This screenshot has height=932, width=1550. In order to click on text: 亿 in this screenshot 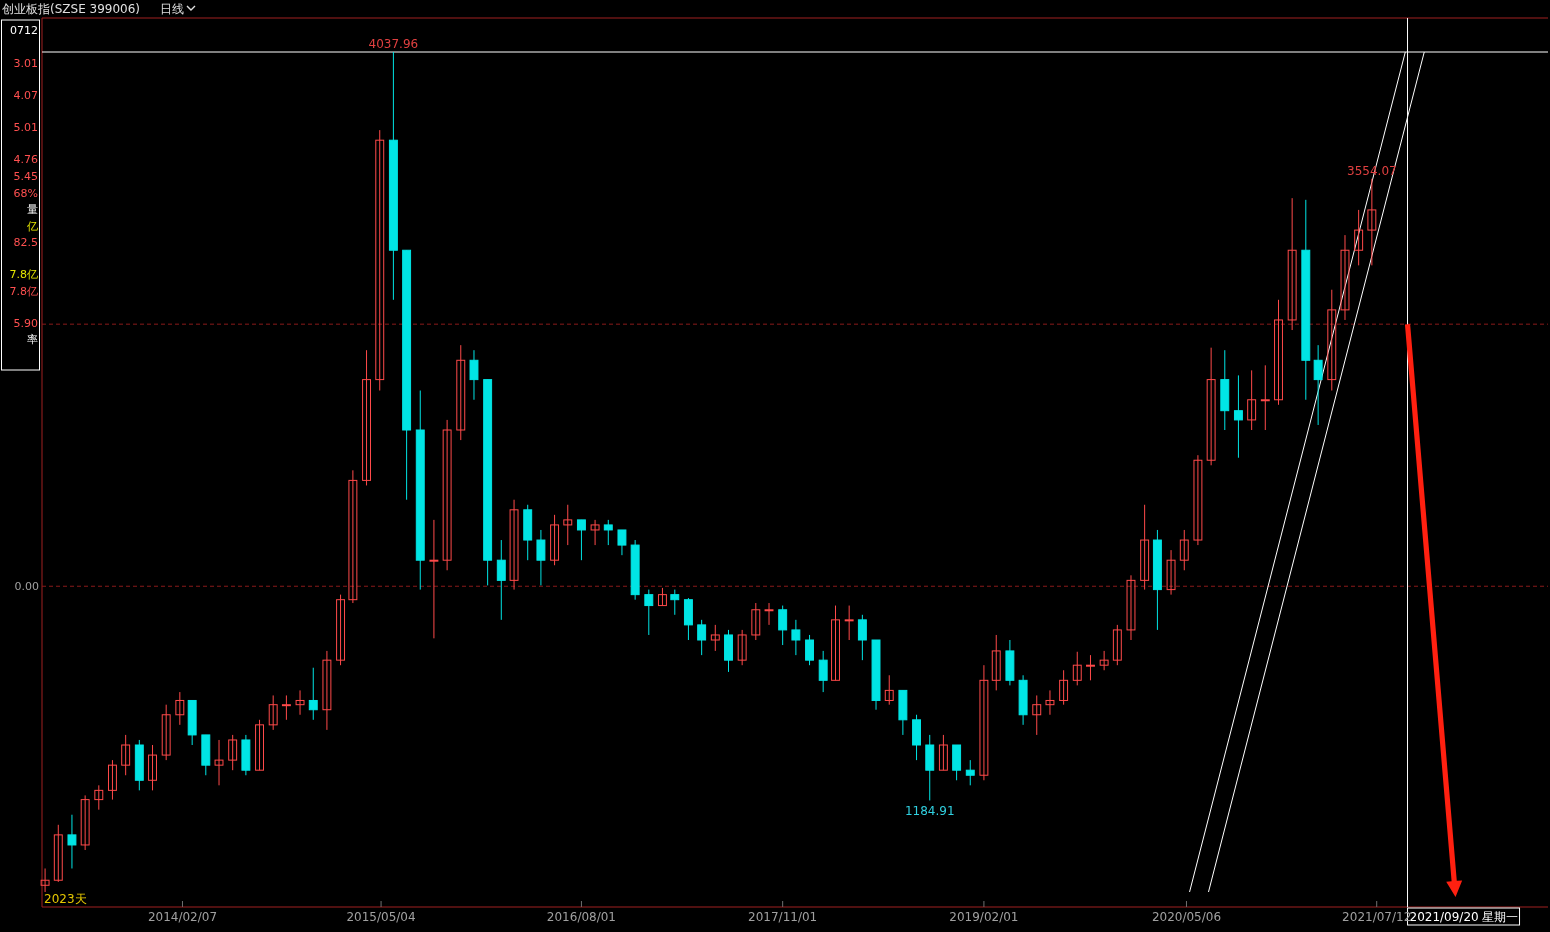, I will do `click(32, 226)`.